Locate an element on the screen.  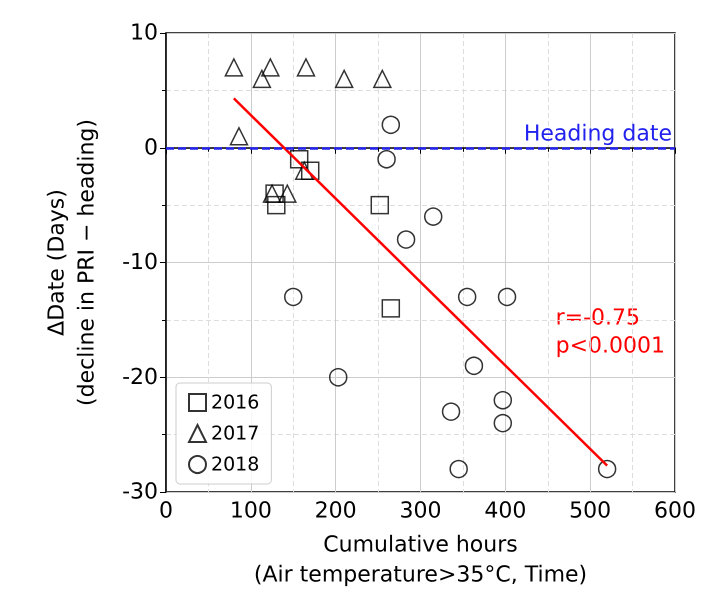
legend-label: 2017 is located at coordinates (235, 433).